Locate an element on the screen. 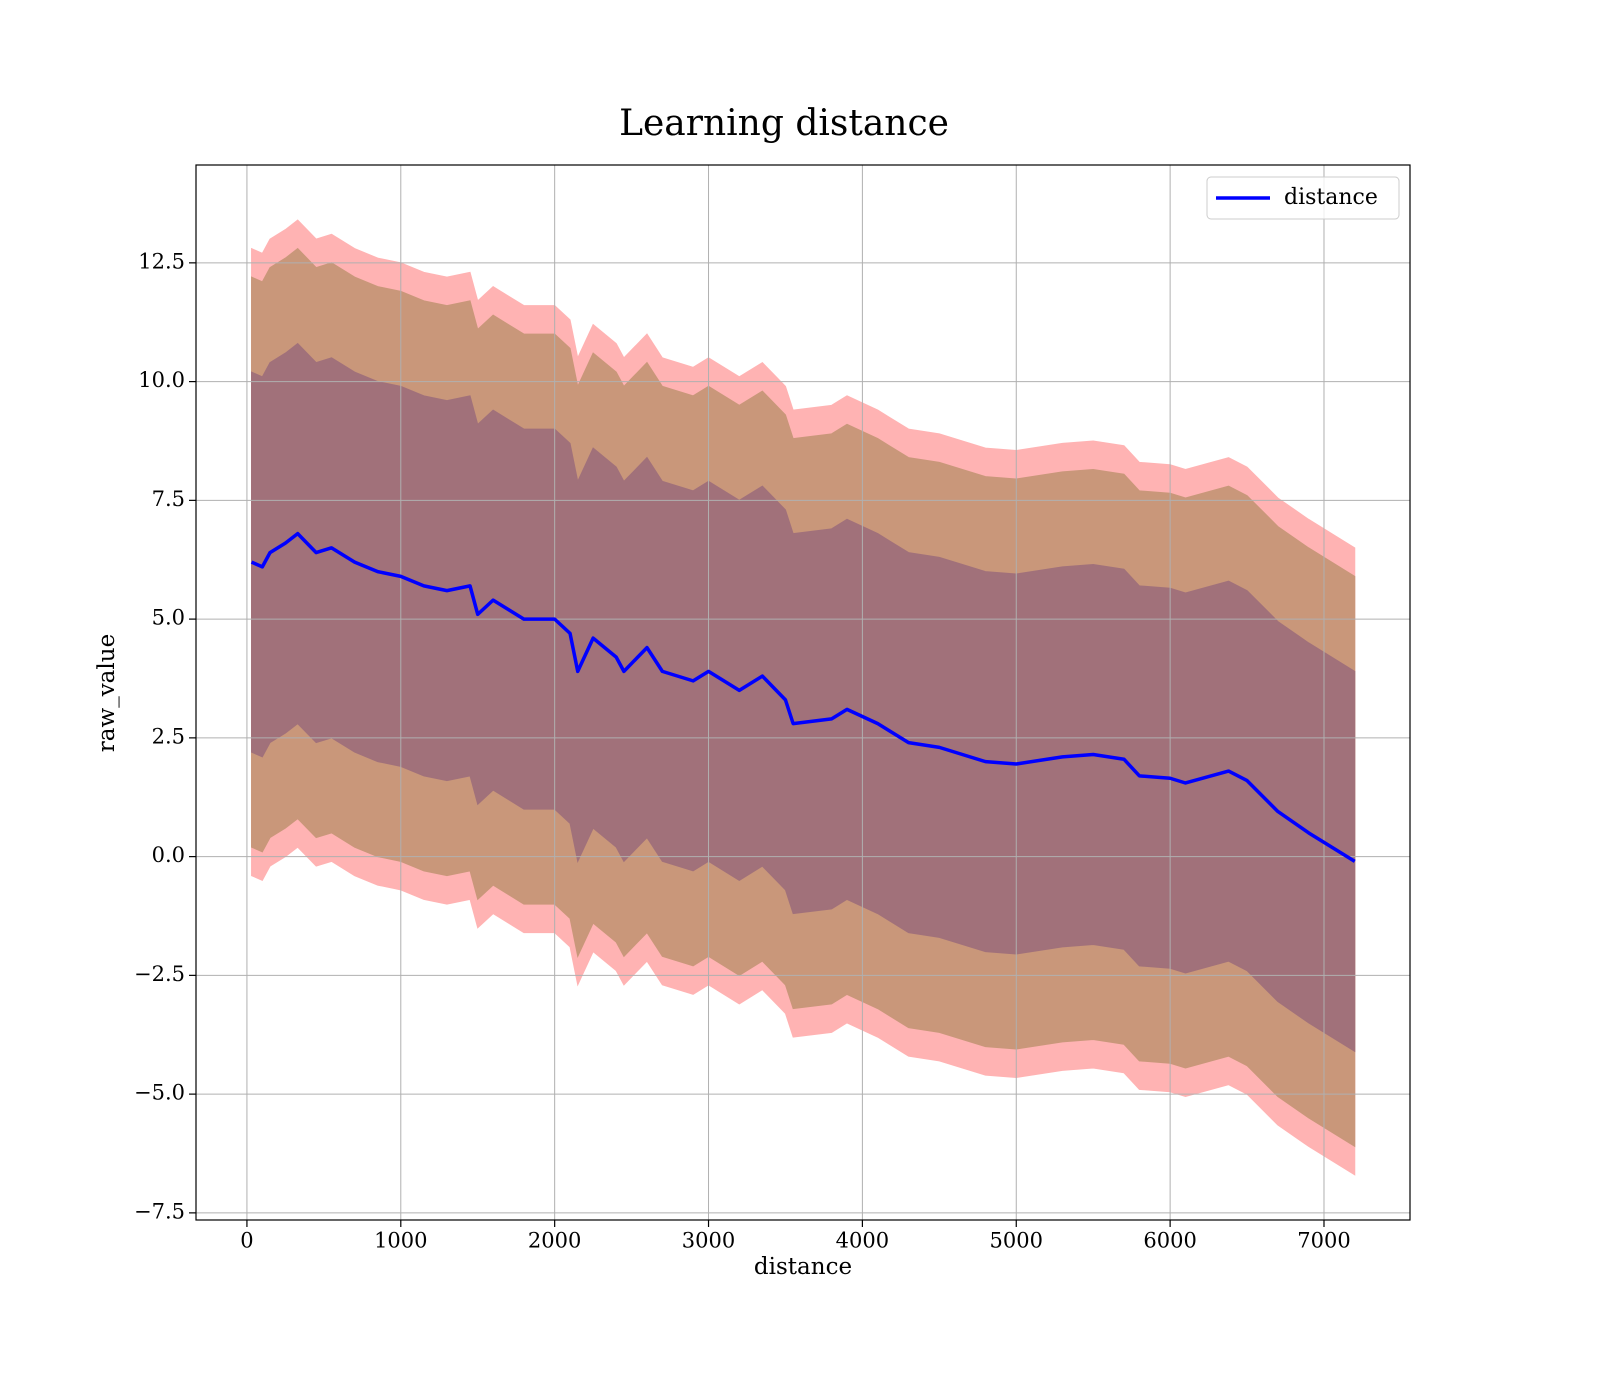  x-tick-label: 0 is located at coordinates (246, 1241).